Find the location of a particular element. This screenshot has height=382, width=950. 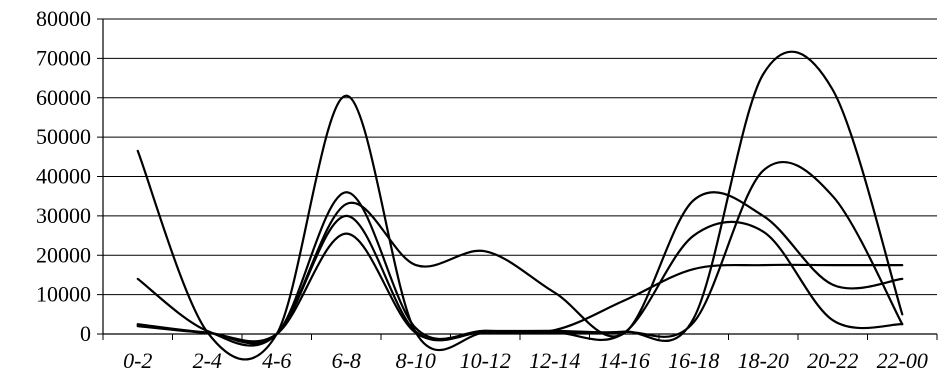

x-tick-label: 22-00 is located at coordinates (902, 360).